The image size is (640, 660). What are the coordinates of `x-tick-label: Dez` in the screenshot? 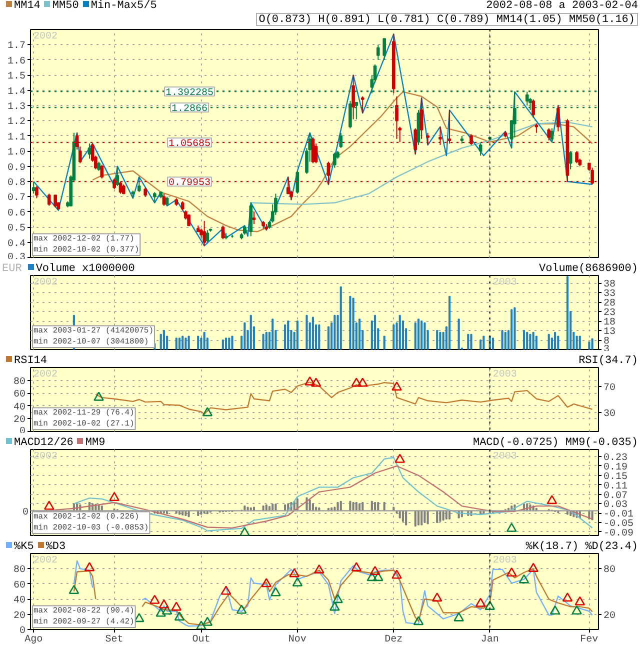 It's located at (393, 640).